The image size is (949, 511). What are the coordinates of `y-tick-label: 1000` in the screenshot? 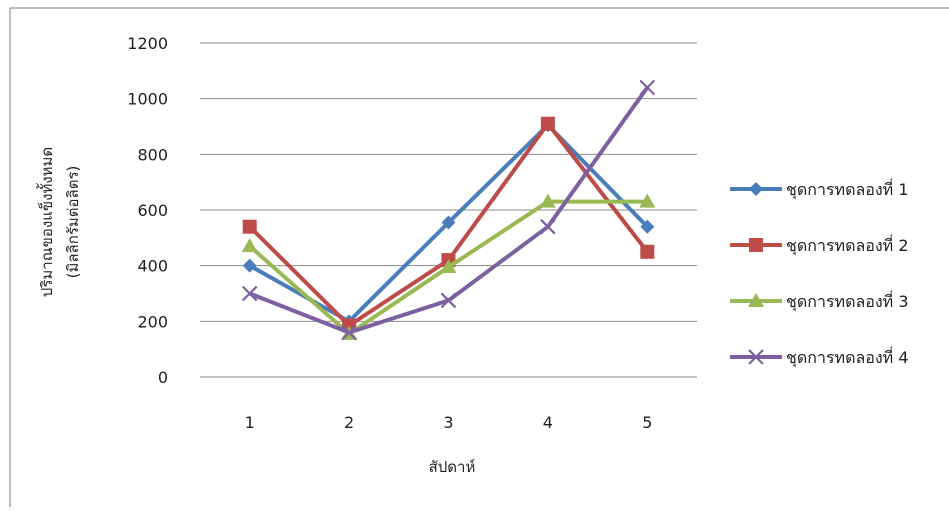 It's located at (147, 99).